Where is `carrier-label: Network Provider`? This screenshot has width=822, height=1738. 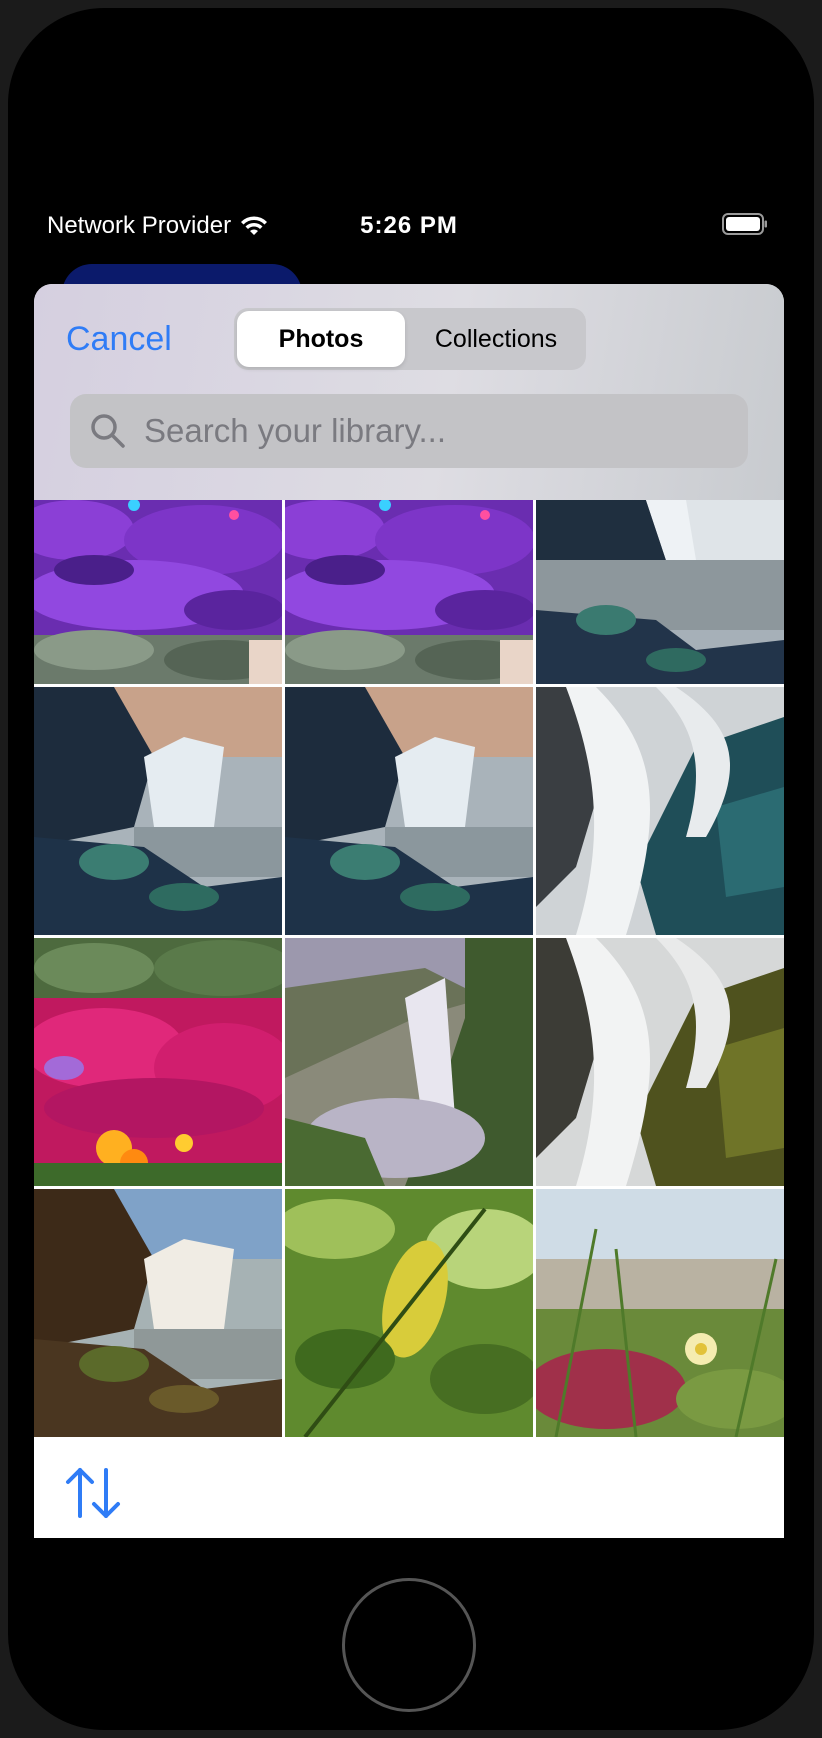 carrier-label: Network Provider is located at coordinates (139, 225).